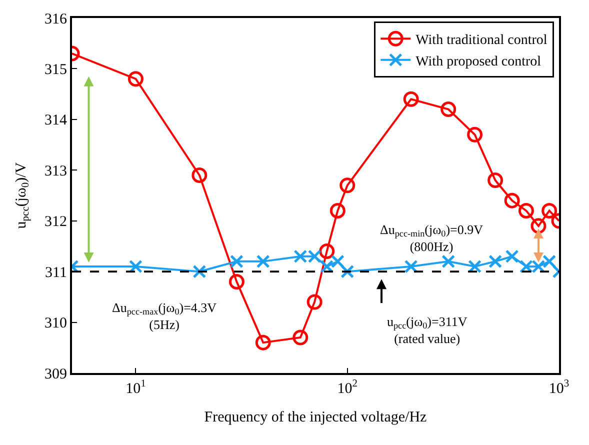 The height and width of the screenshot is (445, 589). I want to click on y-tick-label: 314, so click(56, 120).